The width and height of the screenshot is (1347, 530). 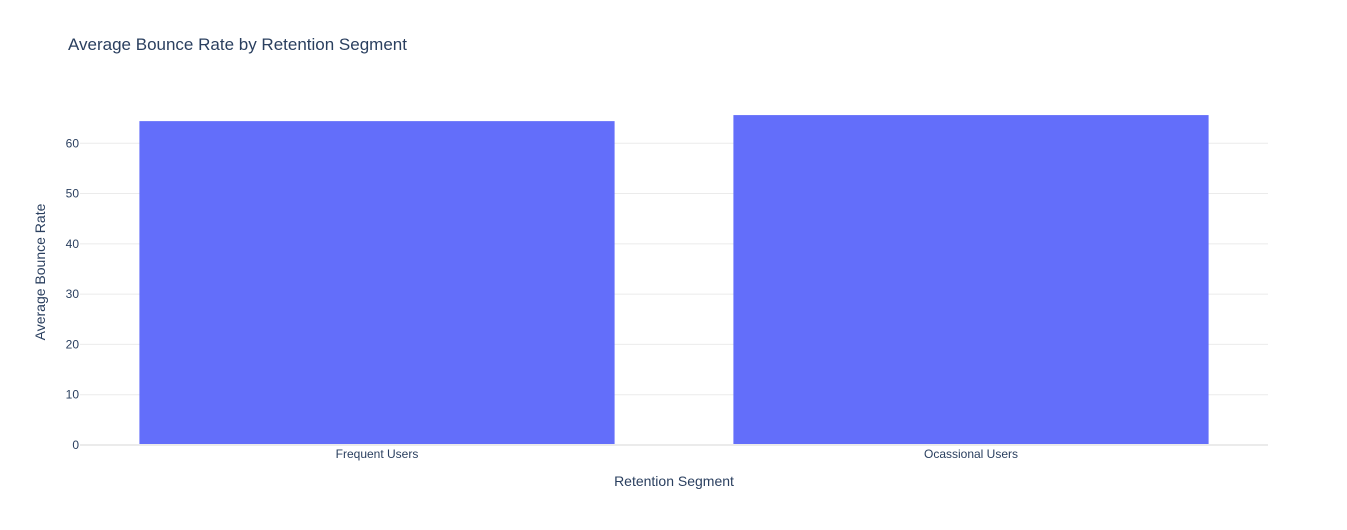 I want to click on x-tick-labels: Frequent Users Ocassional Users, so click(x=677, y=454).